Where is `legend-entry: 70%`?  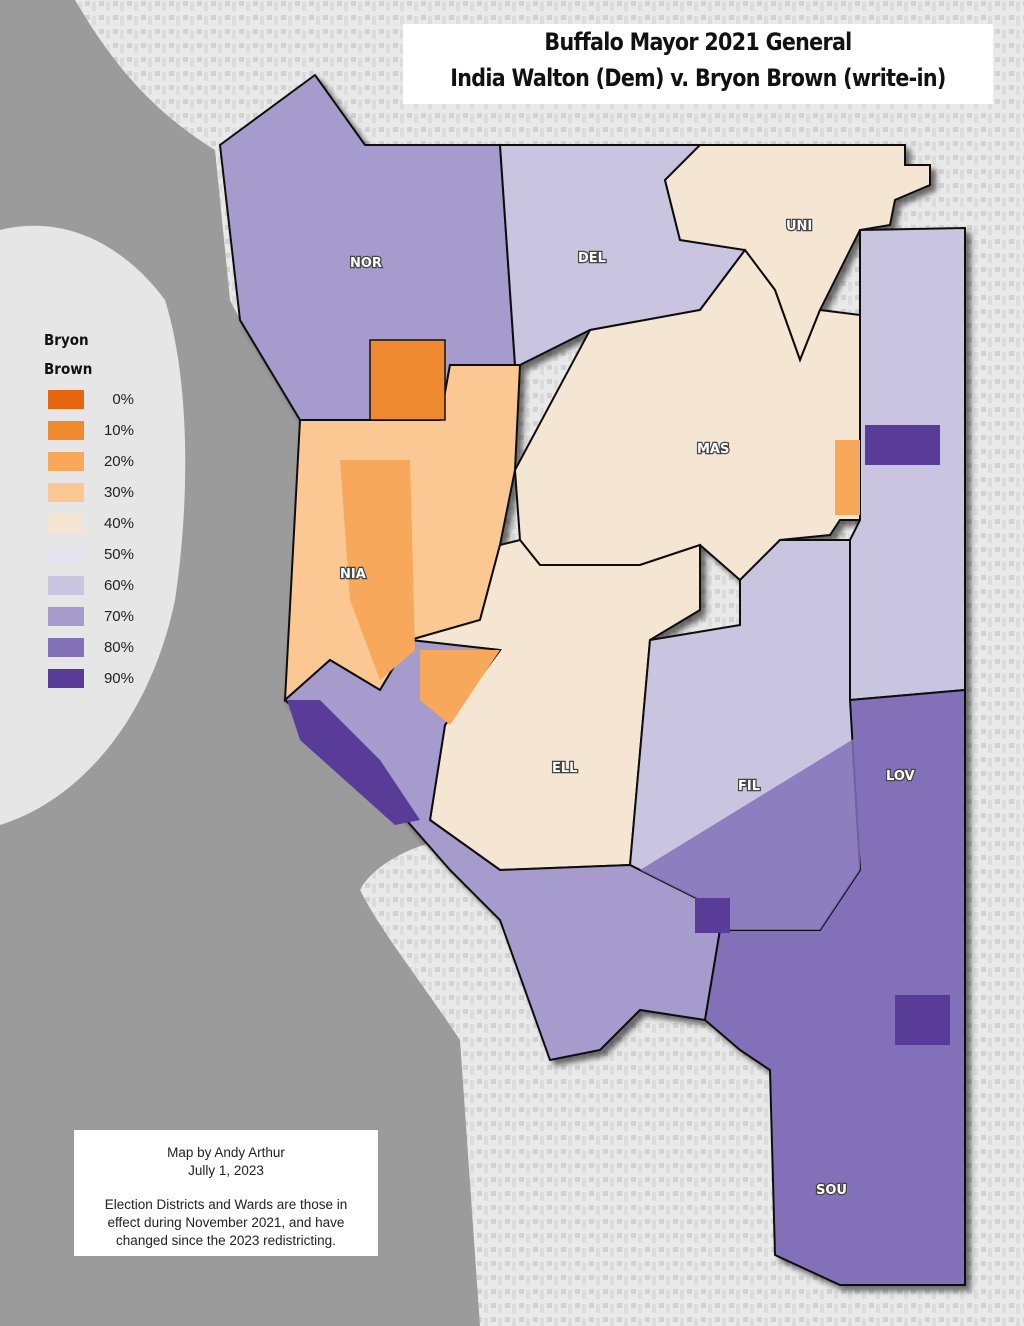 legend-entry: 70% is located at coordinates (94, 616).